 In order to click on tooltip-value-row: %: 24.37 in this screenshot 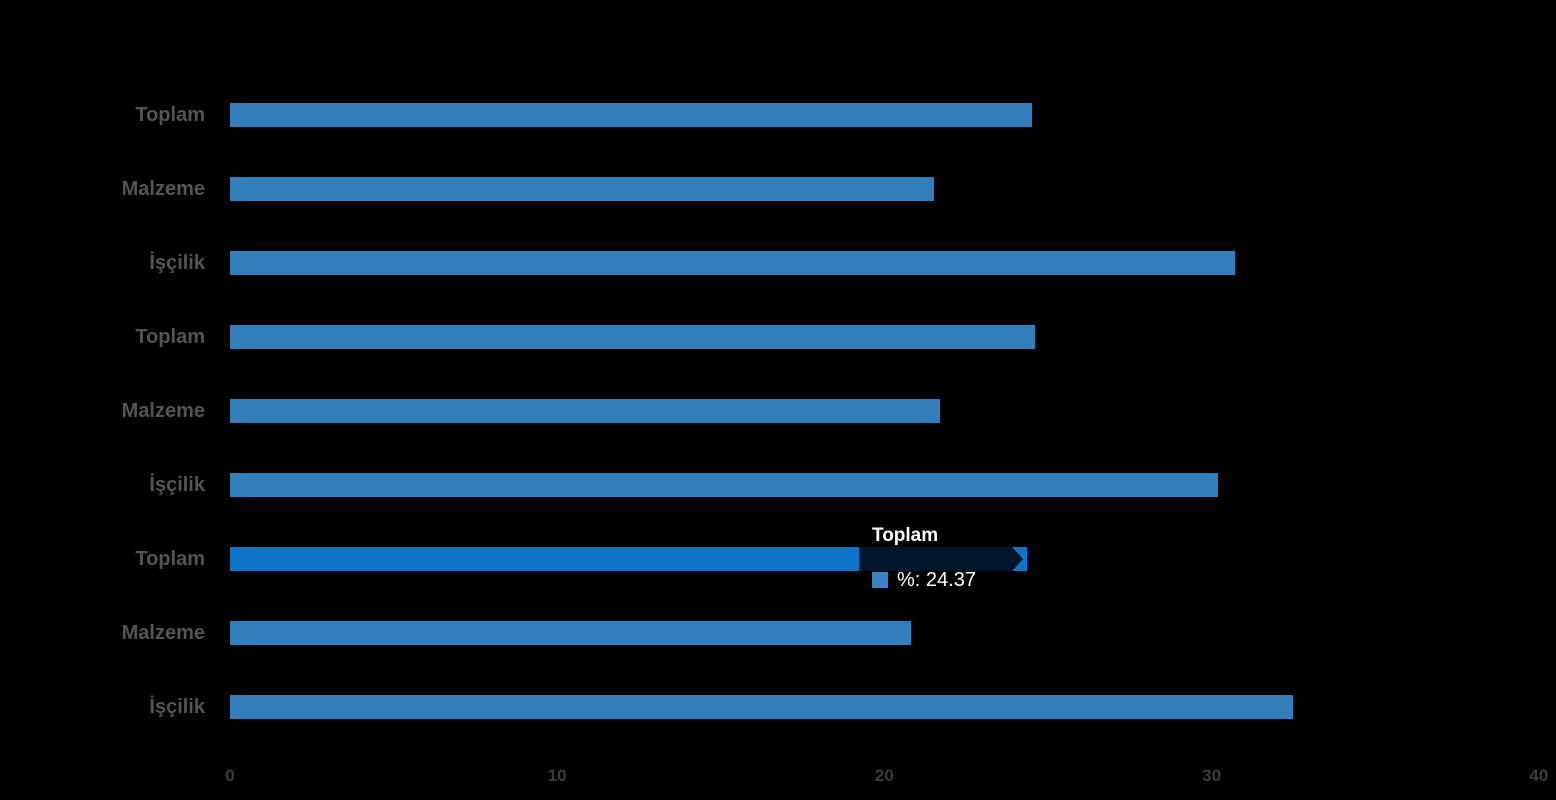, I will do `click(924, 580)`.